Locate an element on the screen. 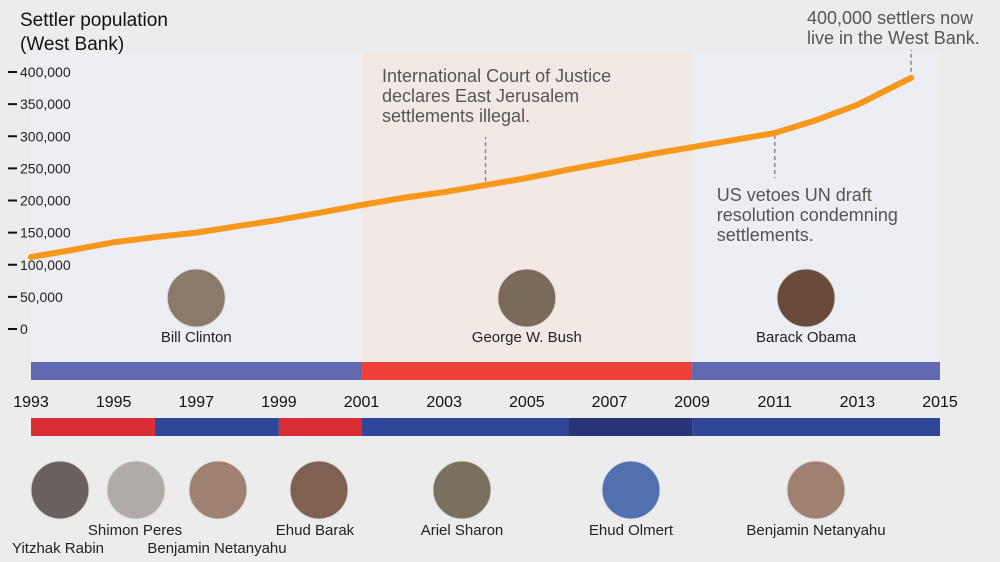  x-tick-label: 2009 is located at coordinates (692, 402).